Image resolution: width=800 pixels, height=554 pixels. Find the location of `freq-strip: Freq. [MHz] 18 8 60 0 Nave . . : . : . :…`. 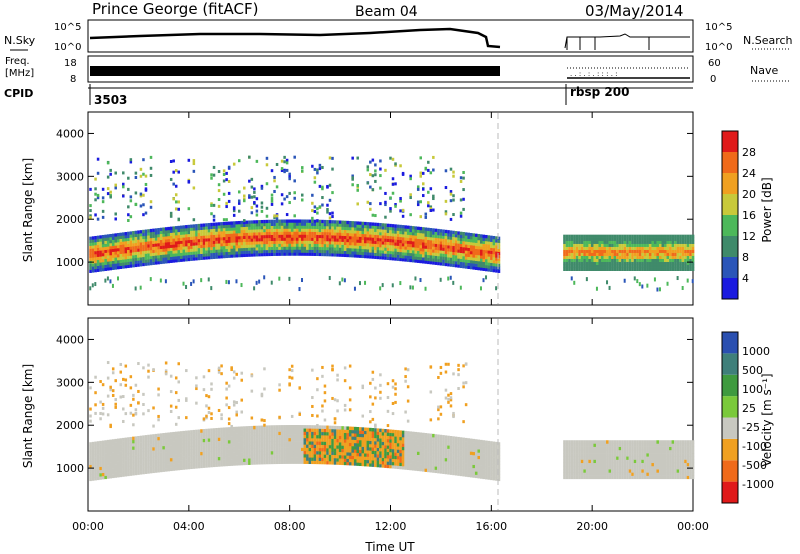

freq-strip: Freq. [MHz] 18 8 60 0 Nave . . : . : . :… is located at coordinates (397, 70).